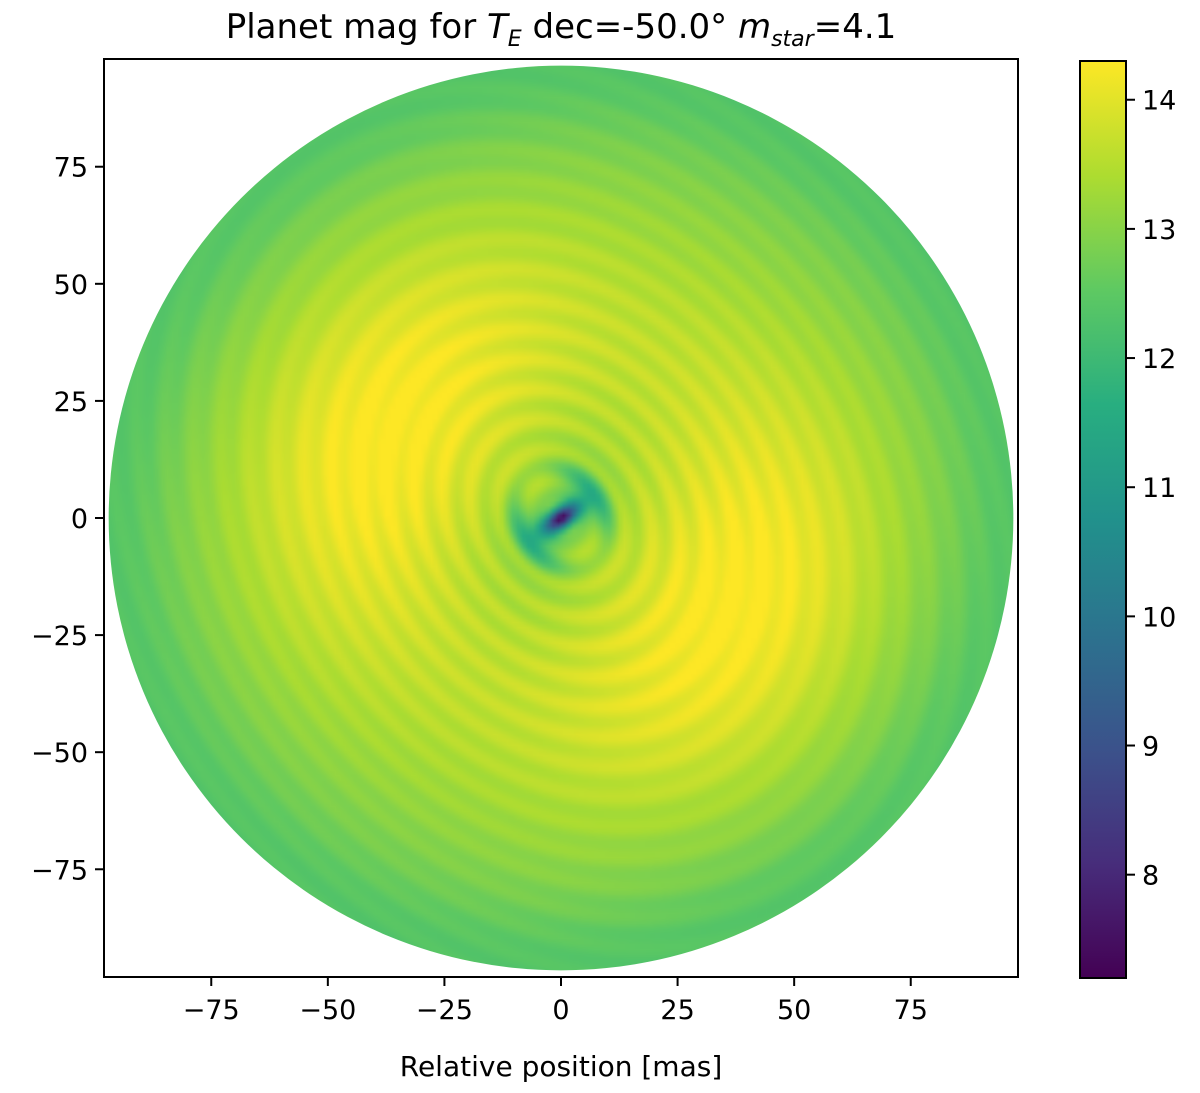  I want to click on colorbar-tick-label: 13, so click(1159, 230).